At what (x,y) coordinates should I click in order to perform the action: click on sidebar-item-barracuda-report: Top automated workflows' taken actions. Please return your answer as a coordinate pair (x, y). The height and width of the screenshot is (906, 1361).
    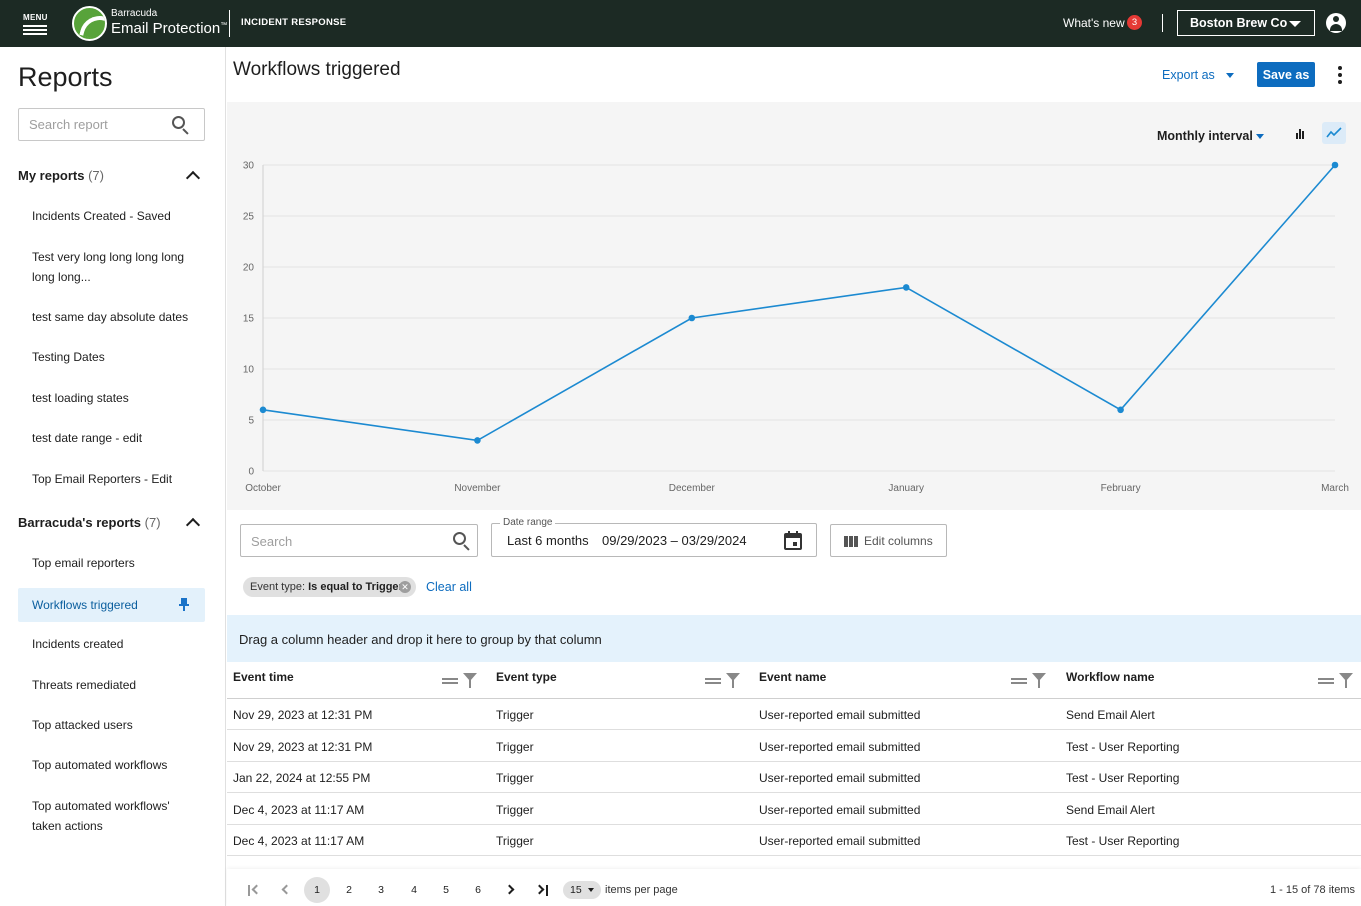
    Looking at the image, I should click on (101, 816).